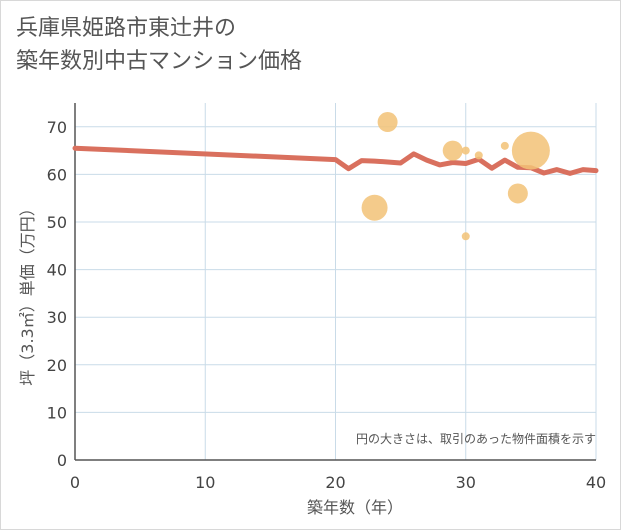 The height and width of the screenshot is (530, 621). Describe the element at coordinates (335, 482) in the screenshot. I see `x-tick-label: 20` at that location.